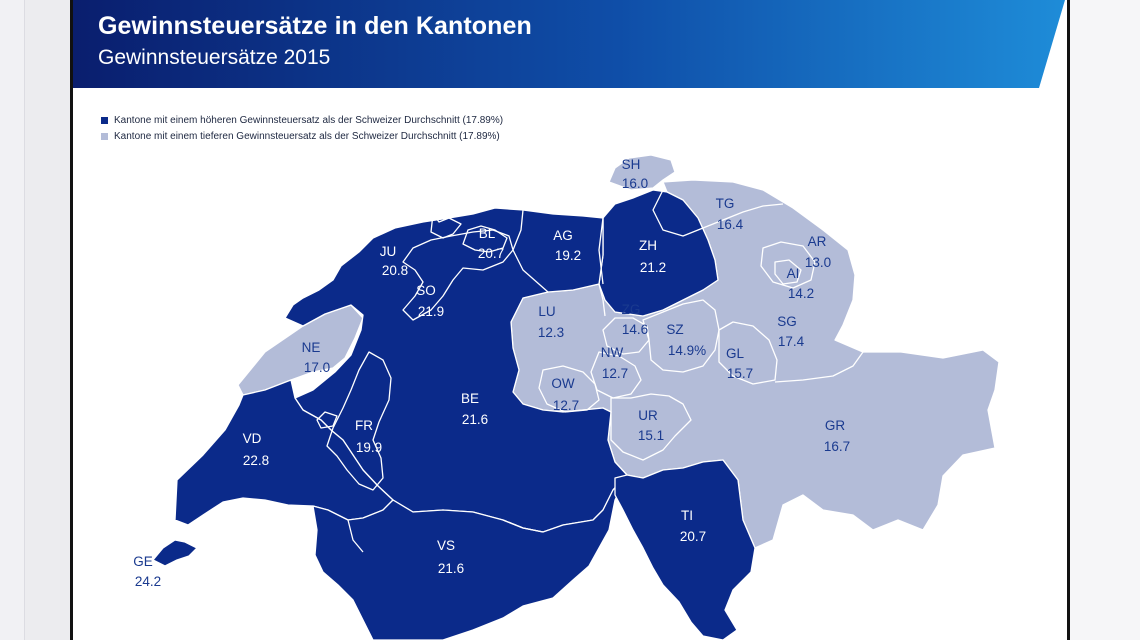 The image size is (1140, 640). Describe the element at coordinates (24, 320) in the screenshot. I see `gutter-divider` at that location.